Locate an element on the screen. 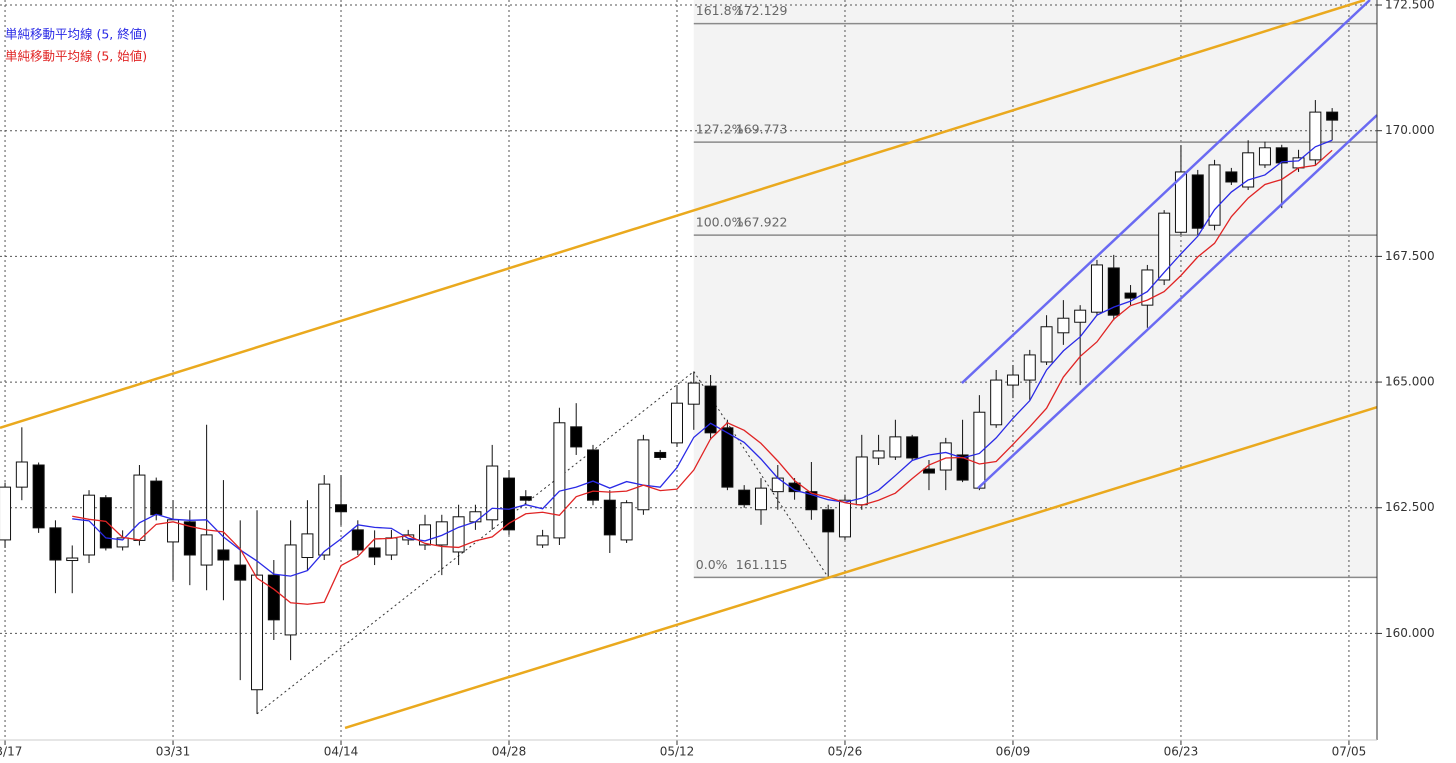 Image resolution: width=1456 pixels, height=763 pixels. x-tick-label: 04/28 is located at coordinates (509, 752).